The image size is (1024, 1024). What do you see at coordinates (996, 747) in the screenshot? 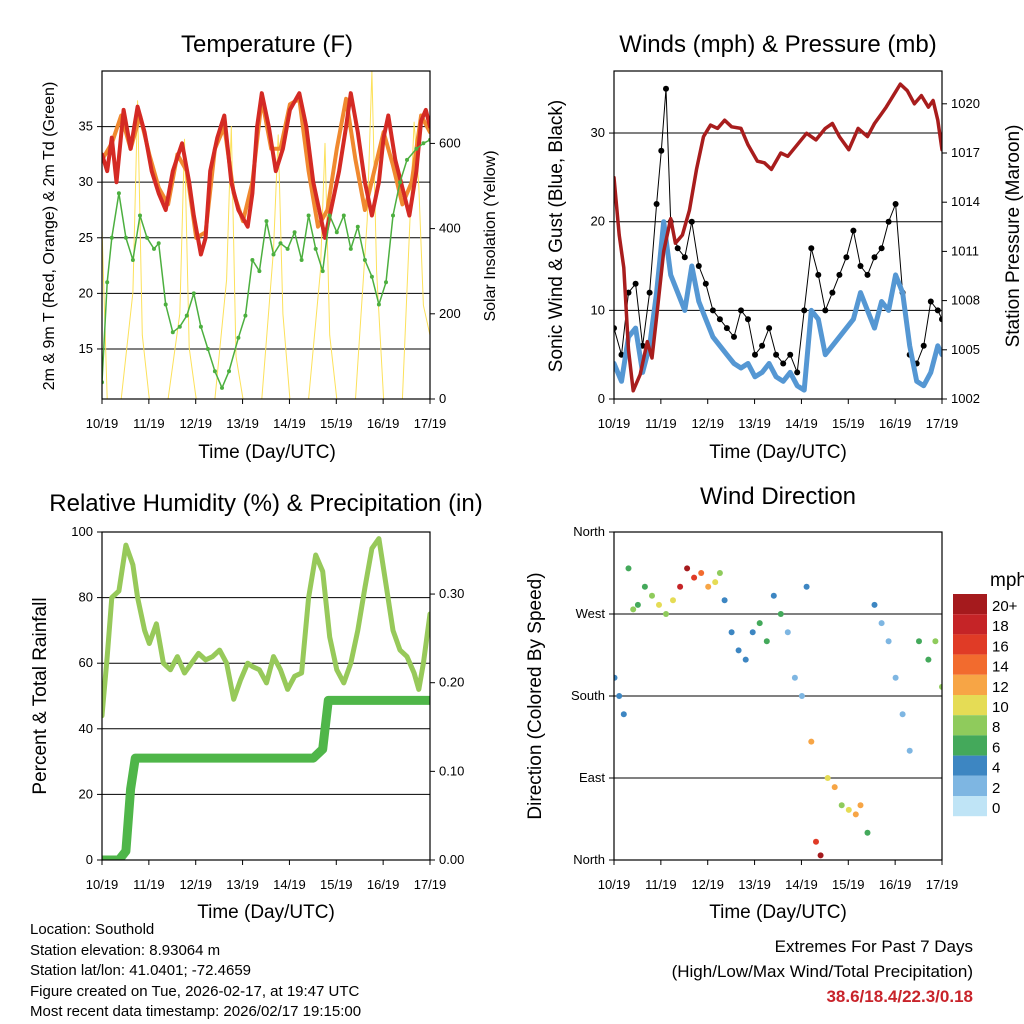
I see `legend-label: 6` at bounding box center [996, 747].